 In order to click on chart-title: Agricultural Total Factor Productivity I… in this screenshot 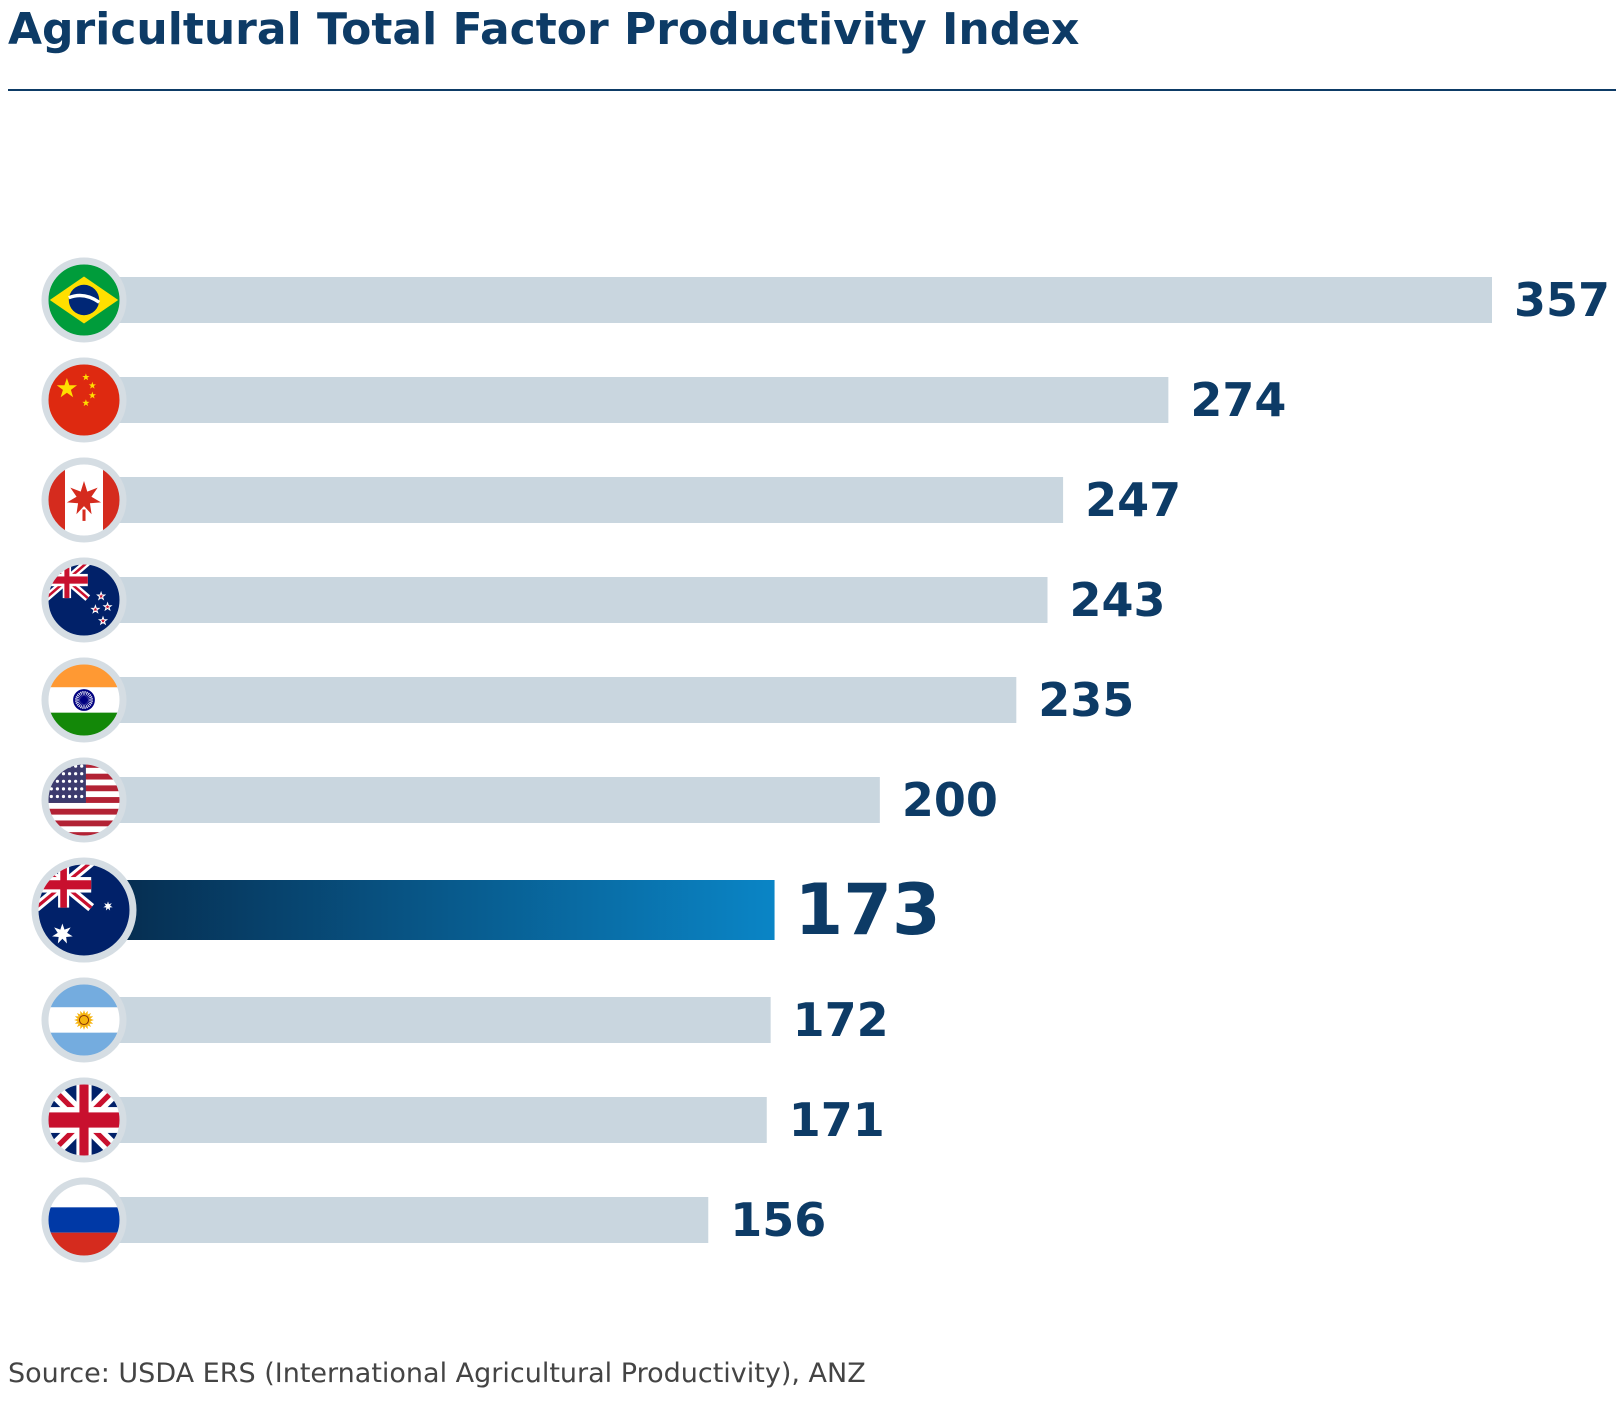, I will do `click(544, 29)`.